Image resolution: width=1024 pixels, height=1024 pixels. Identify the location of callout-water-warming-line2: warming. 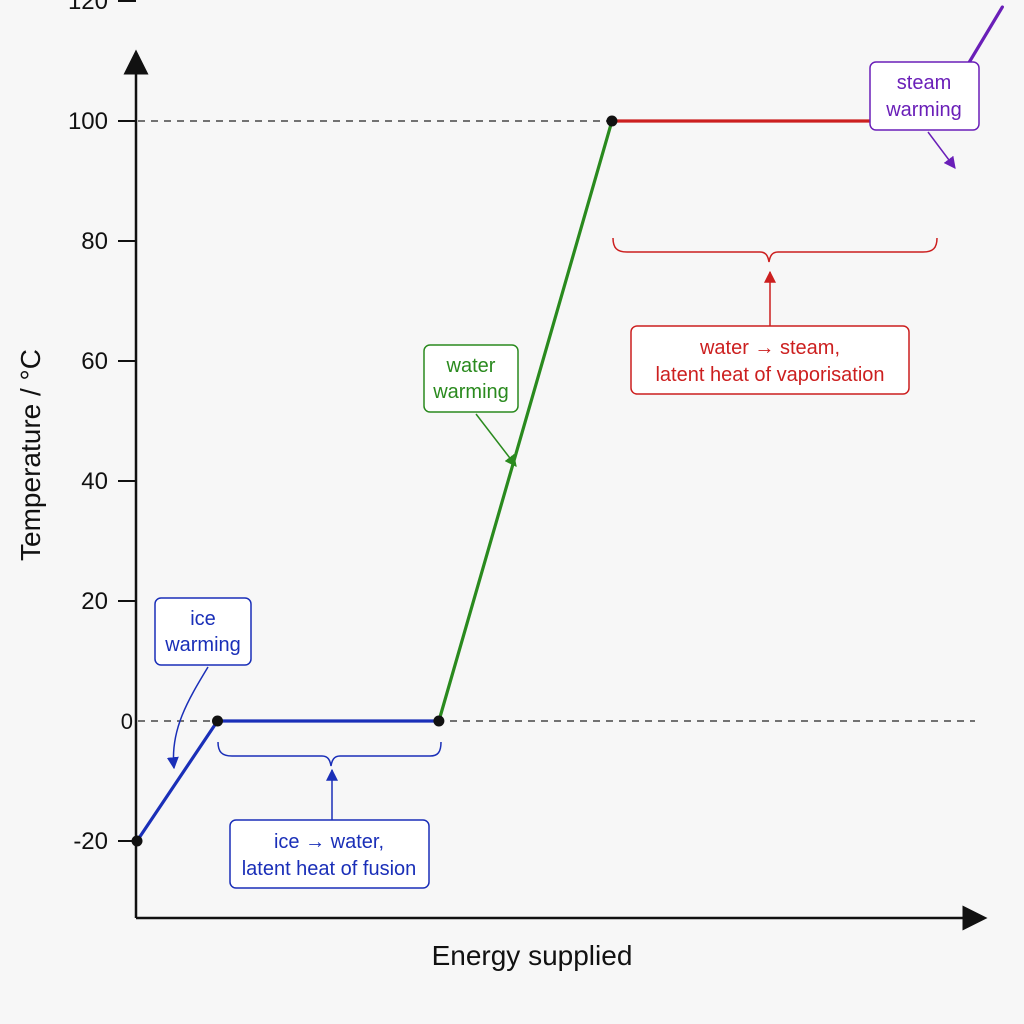
(470, 392).